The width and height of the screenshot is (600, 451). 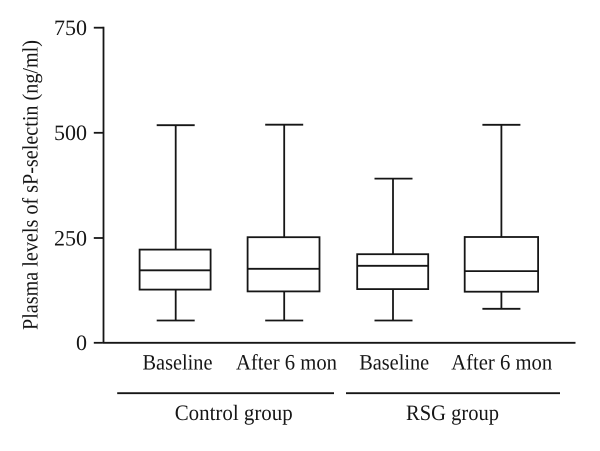 I want to click on svg-text: 750, so click(x=70, y=27).